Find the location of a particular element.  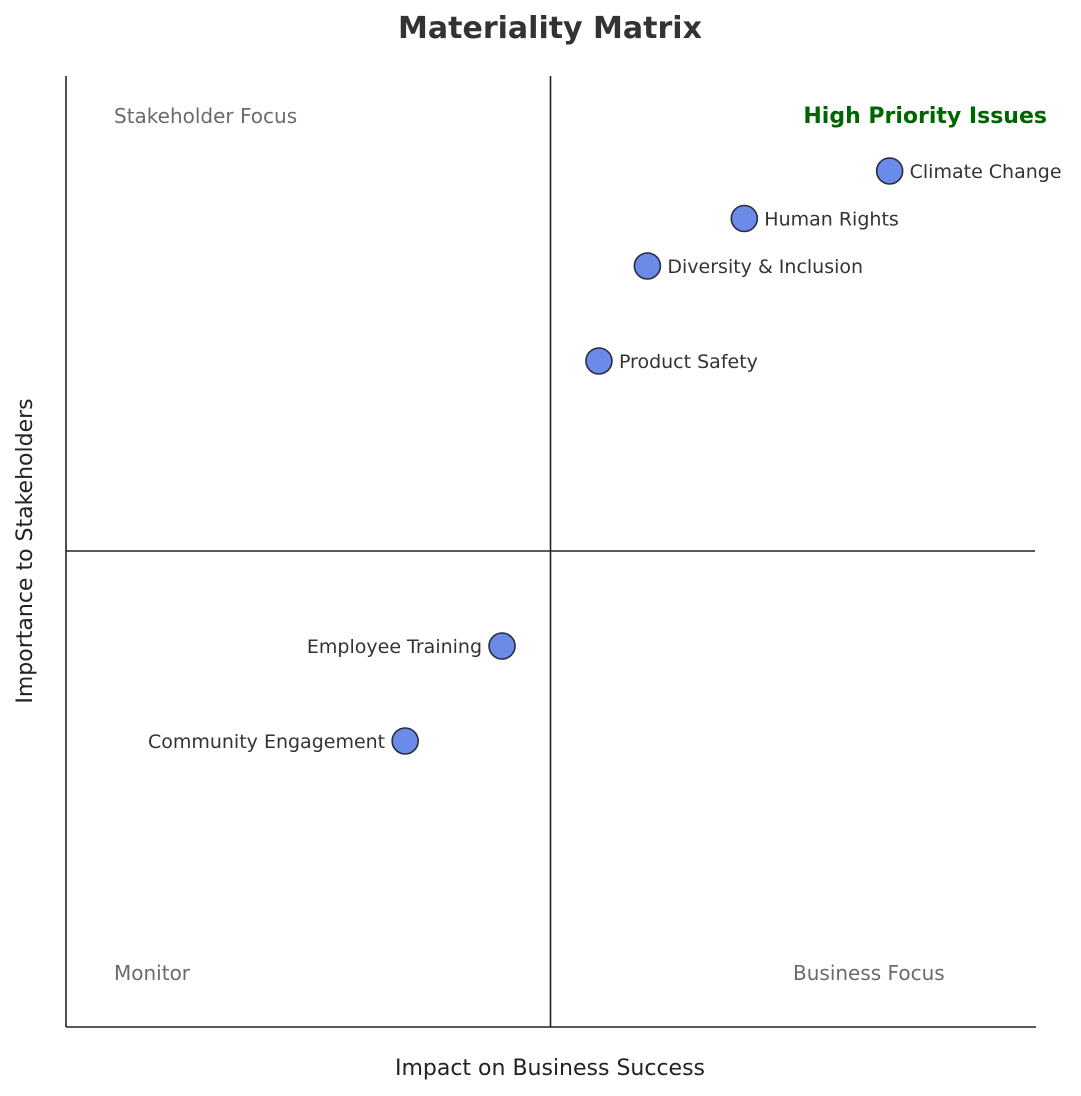

quadrant-label-monitor: Monitor is located at coordinates (152, 973).